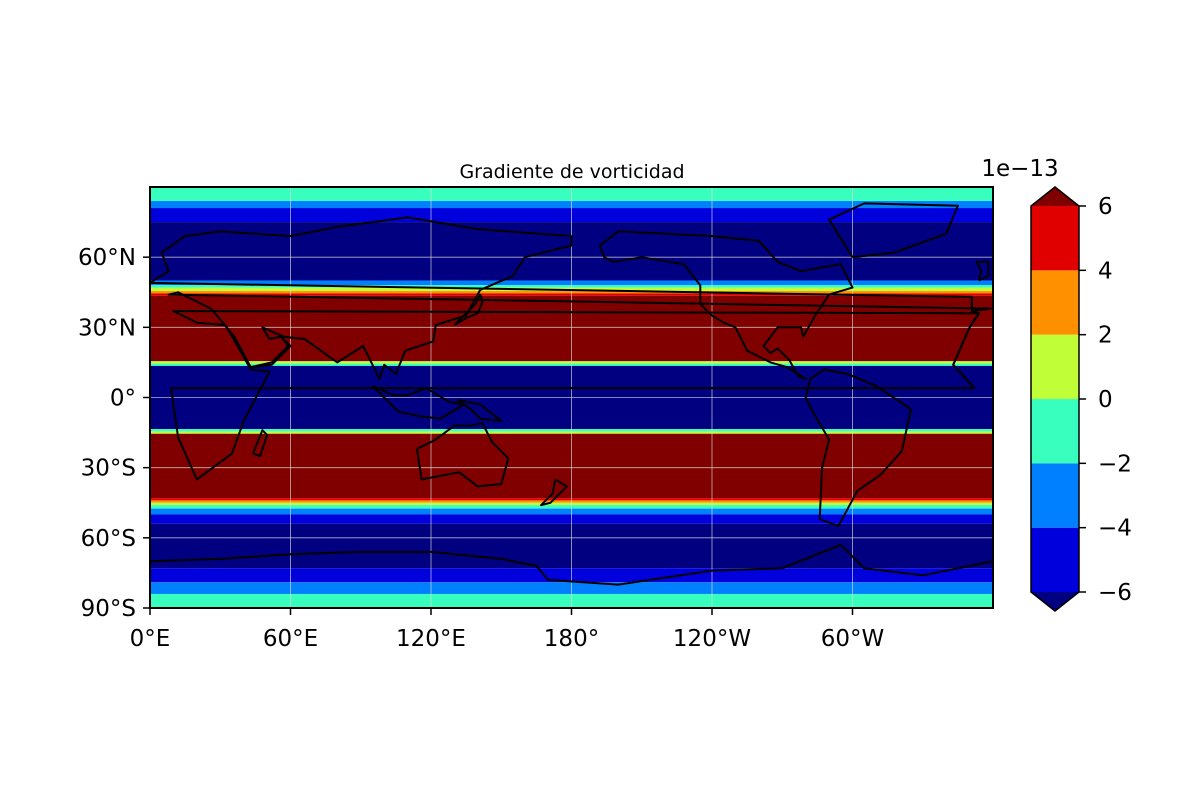 Image resolution: width=1200 pixels, height=800 pixels. I want to click on map-title: Gradiente de vorticidad, so click(571, 172).